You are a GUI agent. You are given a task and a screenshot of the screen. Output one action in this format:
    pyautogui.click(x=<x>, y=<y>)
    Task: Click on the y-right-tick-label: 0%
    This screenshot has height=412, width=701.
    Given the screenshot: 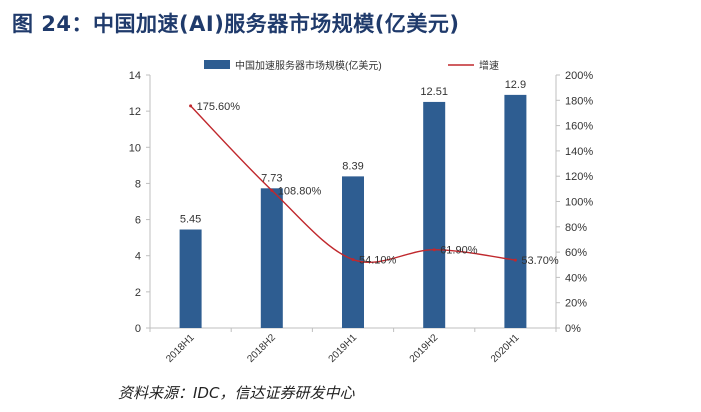 What is the action you would take?
    pyautogui.click(x=573, y=329)
    